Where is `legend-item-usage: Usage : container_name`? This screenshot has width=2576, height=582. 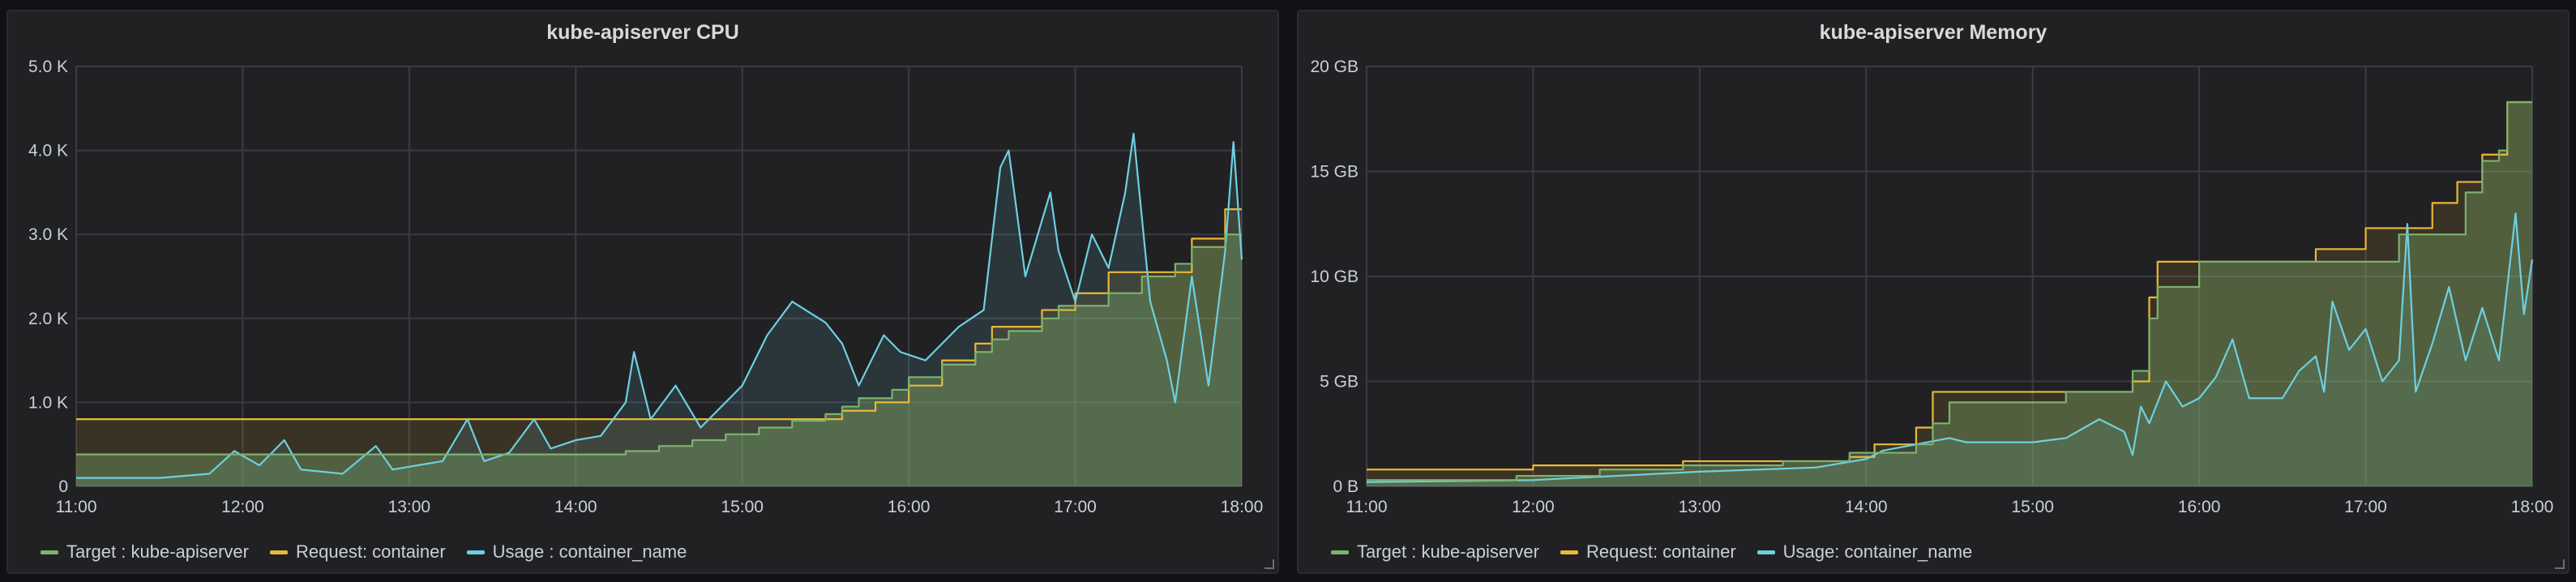 legend-item-usage: Usage : container_name is located at coordinates (576, 552).